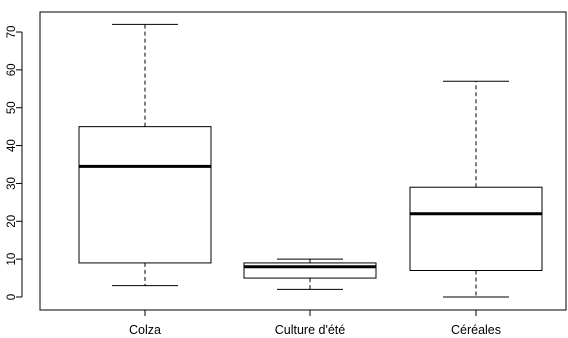 The width and height of the screenshot is (568, 338). What do you see at coordinates (14, 163) in the screenshot?
I see `y-axis: 0 10 20 30 40 50 60 70` at bounding box center [14, 163].